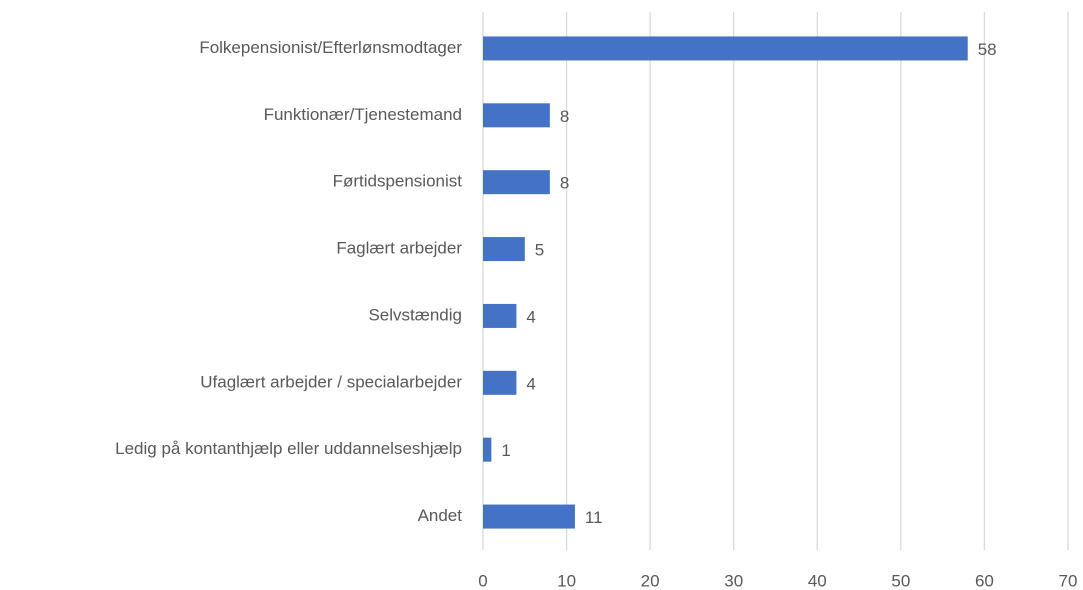 The width and height of the screenshot is (1083, 590). I want to click on y-tick-label: Selvstændig, so click(415, 314).